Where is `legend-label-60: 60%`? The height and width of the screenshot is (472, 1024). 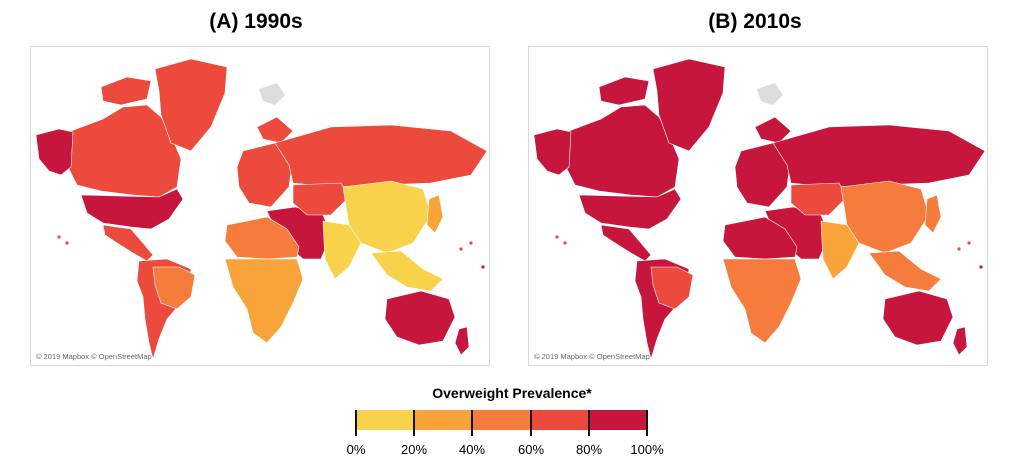
legend-label-60: 60% is located at coordinates (531, 449).